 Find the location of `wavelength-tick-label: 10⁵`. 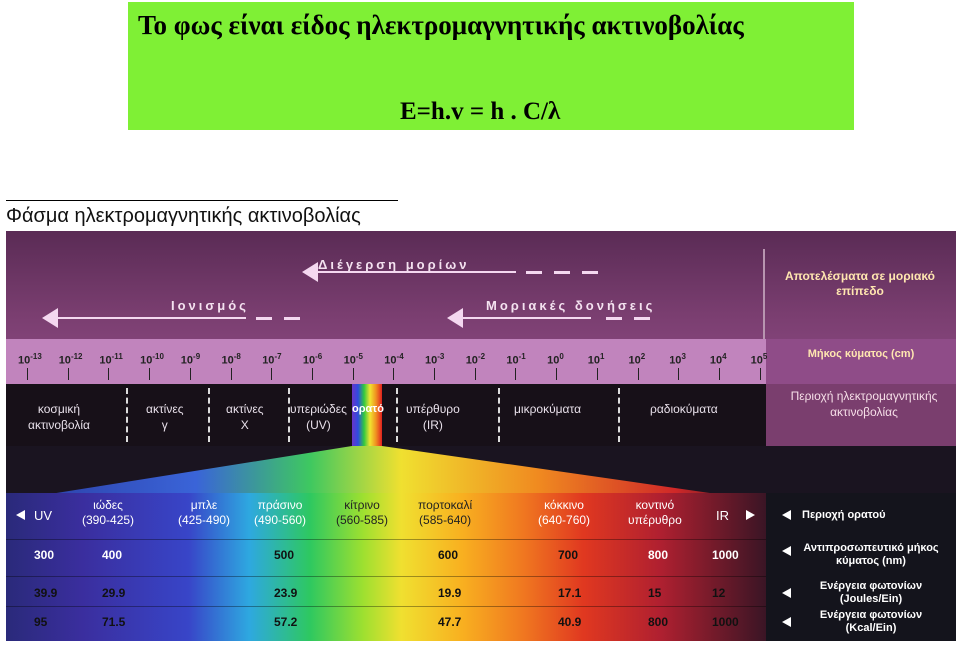

wavelength-tick-label: 10⁵ is located at coordinates (759, 359).